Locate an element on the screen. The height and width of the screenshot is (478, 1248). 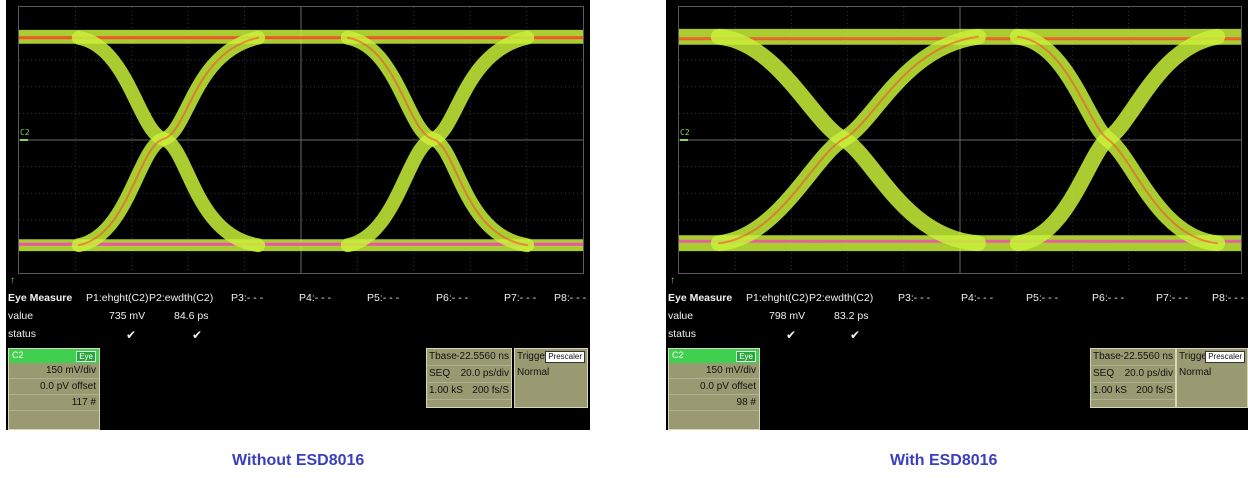
value-p1: 735 mV is located at coordinates (127, 316).